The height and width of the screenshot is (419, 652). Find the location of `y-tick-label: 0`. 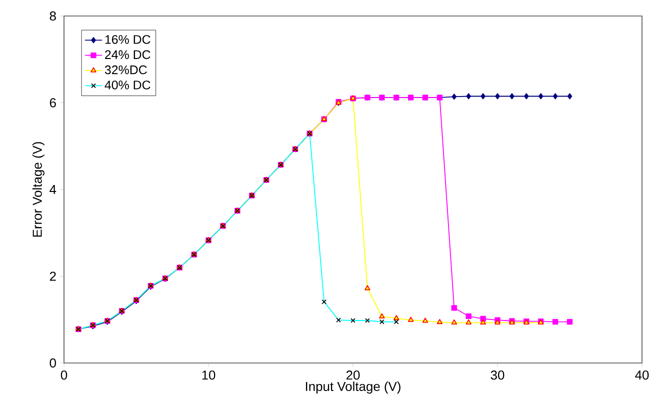

y-tick-label: 0 is located at coordinates (53, 363).